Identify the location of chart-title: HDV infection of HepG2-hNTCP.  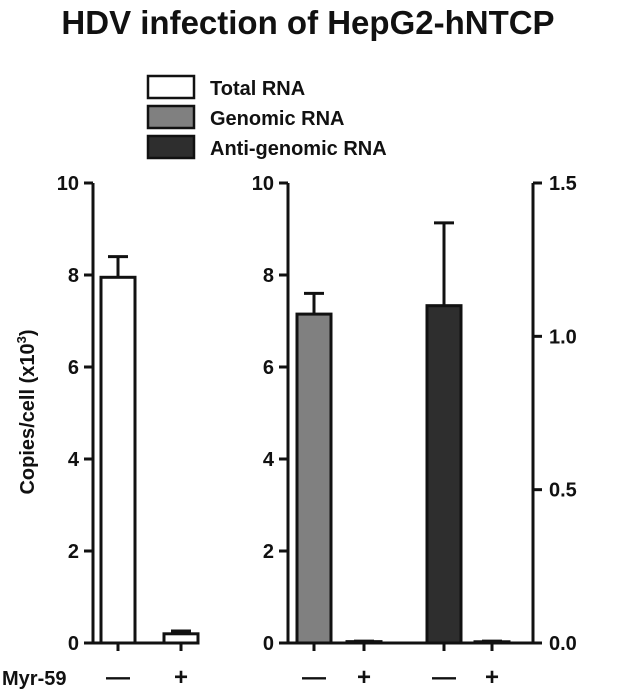
(307, 22).